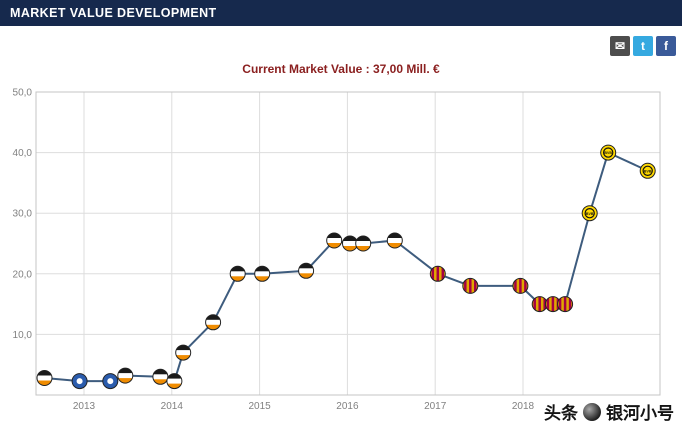 The width and height of the screenshot is (682, 429). Describe the element at coordinates (23, 335) in the screenshot. I see `y-tick-label: 10,0` at that location.